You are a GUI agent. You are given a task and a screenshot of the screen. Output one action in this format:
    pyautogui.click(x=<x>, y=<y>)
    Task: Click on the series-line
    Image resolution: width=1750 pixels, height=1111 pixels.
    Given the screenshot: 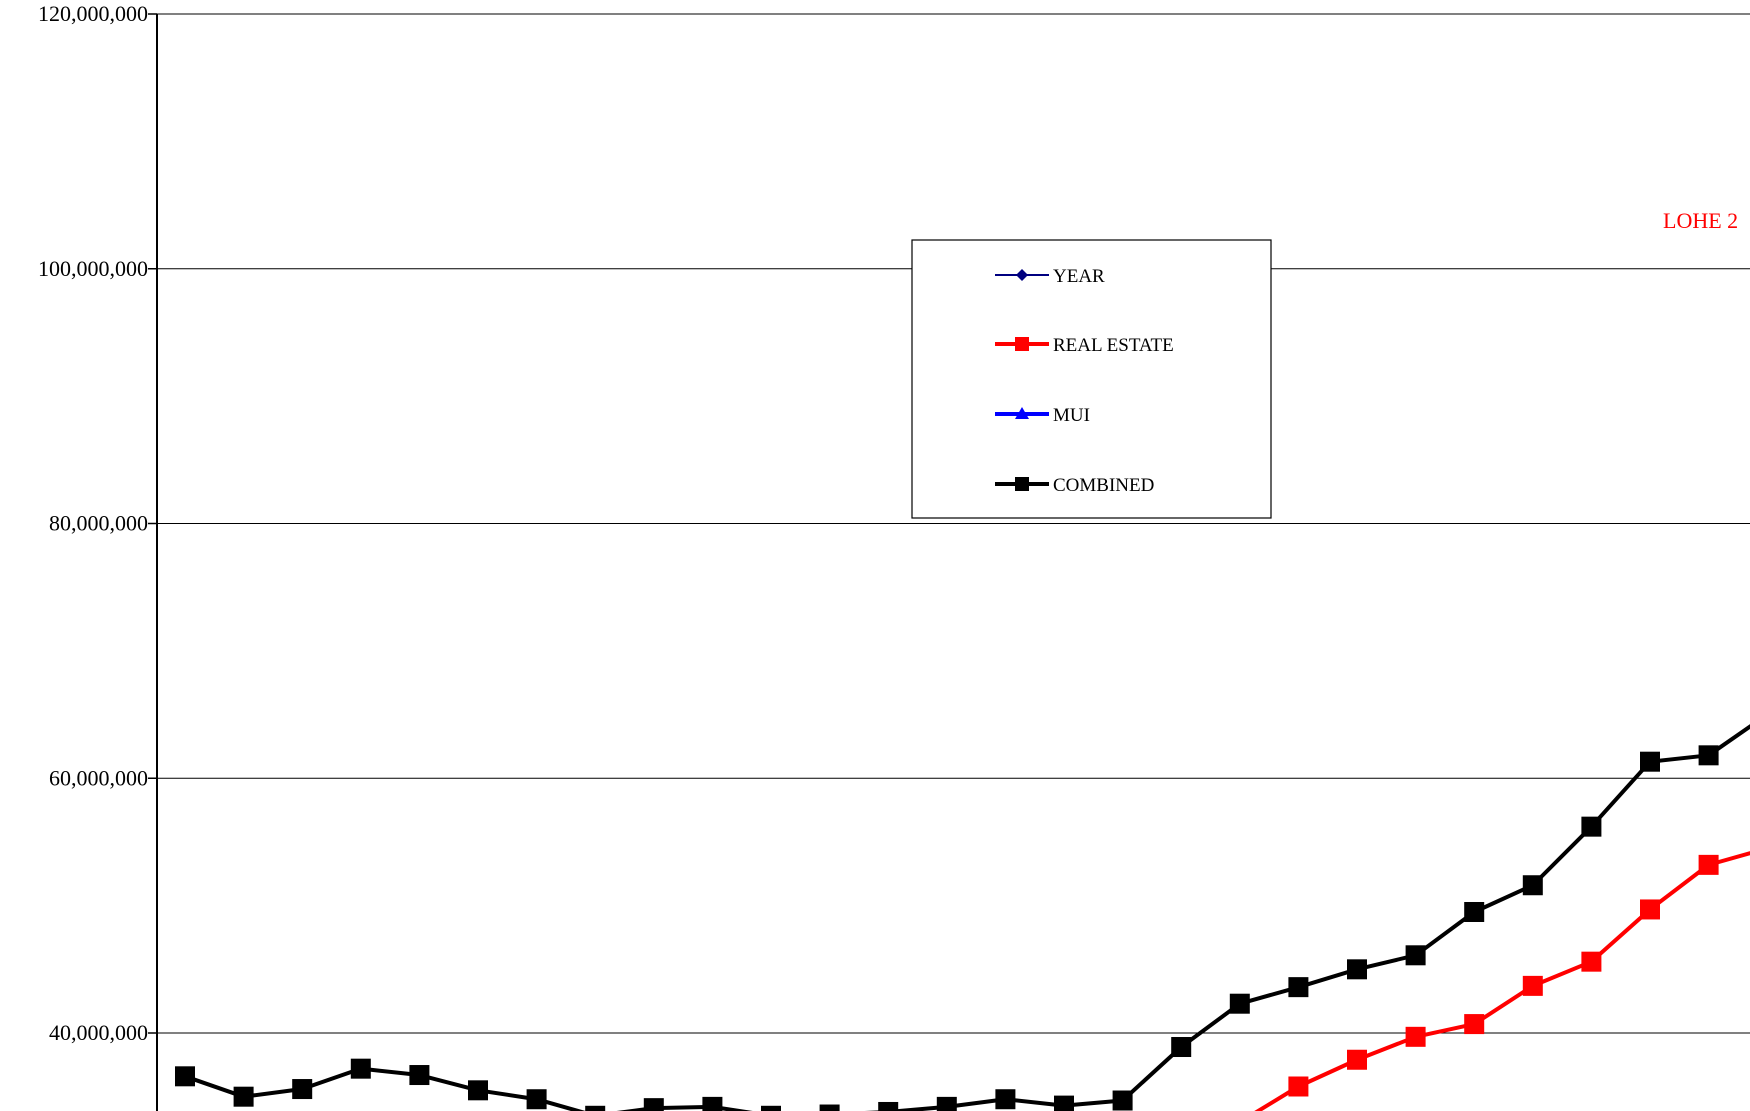 What is the action you would take?
    pyautogui.click(x=1502, y=981)
    